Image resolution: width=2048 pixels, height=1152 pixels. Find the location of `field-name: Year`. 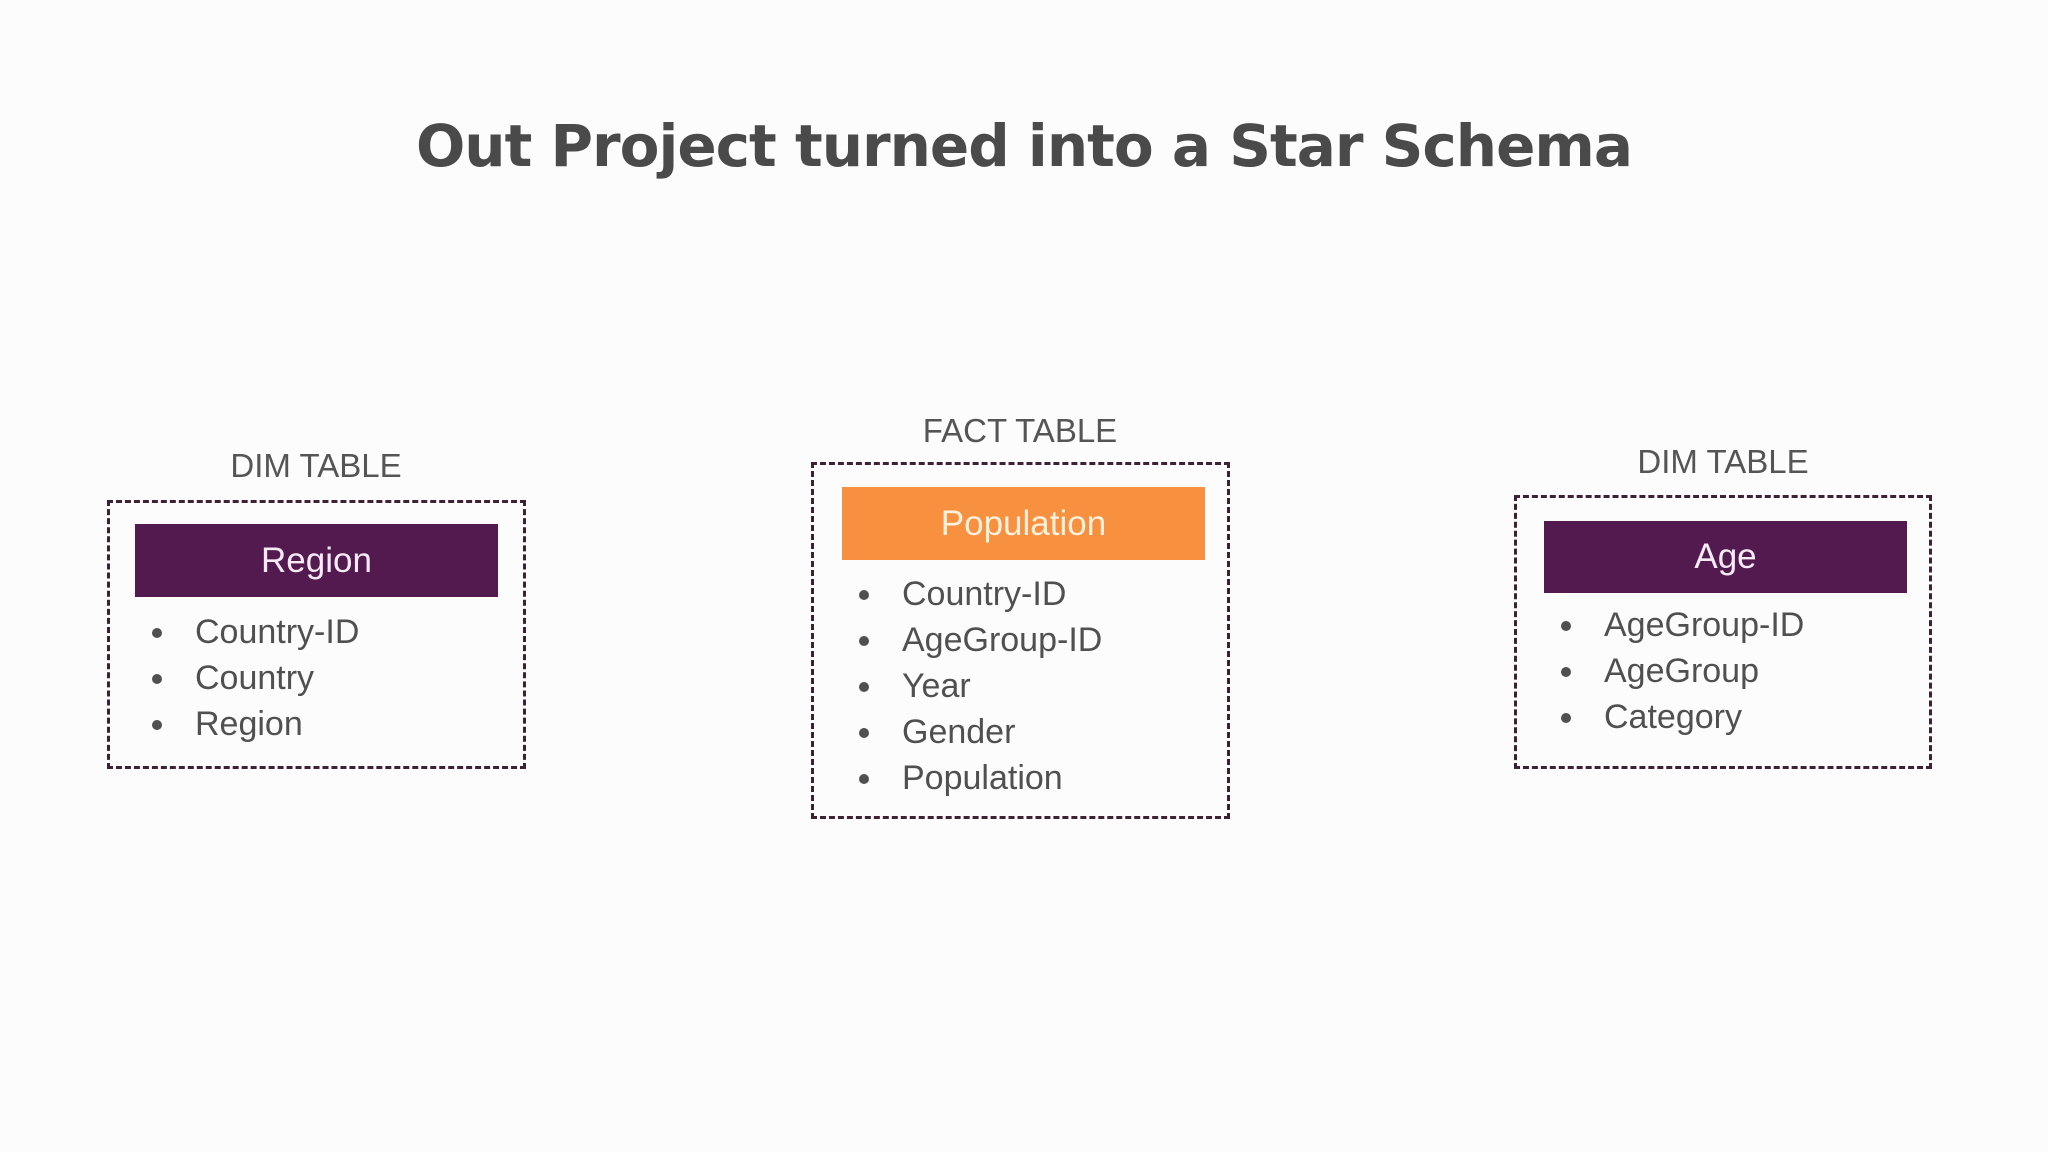

field-name: Year is located at coordinates (936, 686).